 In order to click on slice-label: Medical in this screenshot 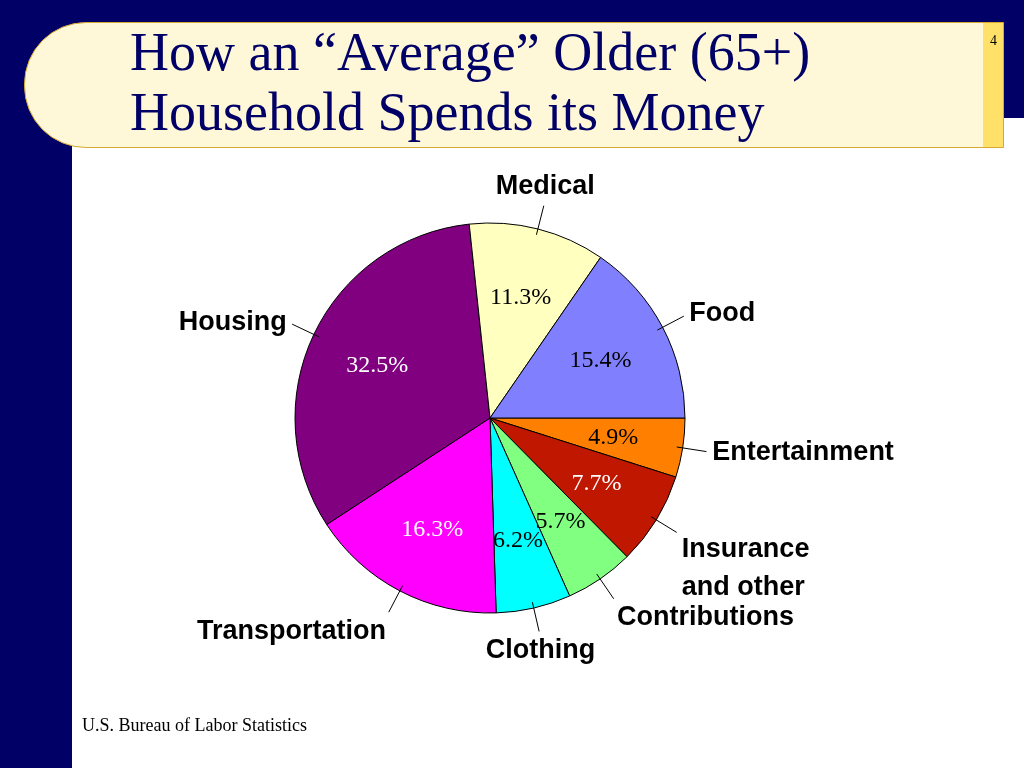, I will do `click(545, 184)`.